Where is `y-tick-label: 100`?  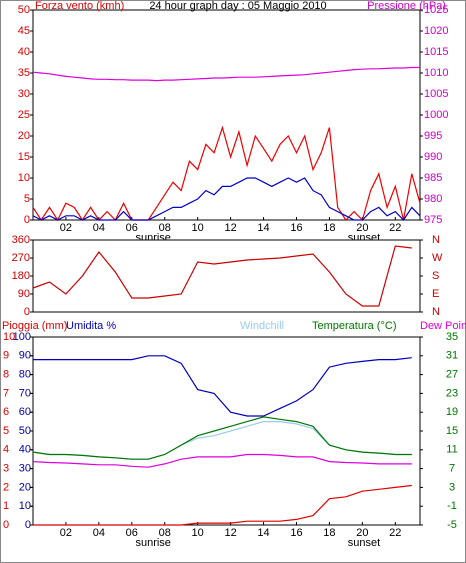
y-tick-label: 100 is located at coordinates (22, 337).